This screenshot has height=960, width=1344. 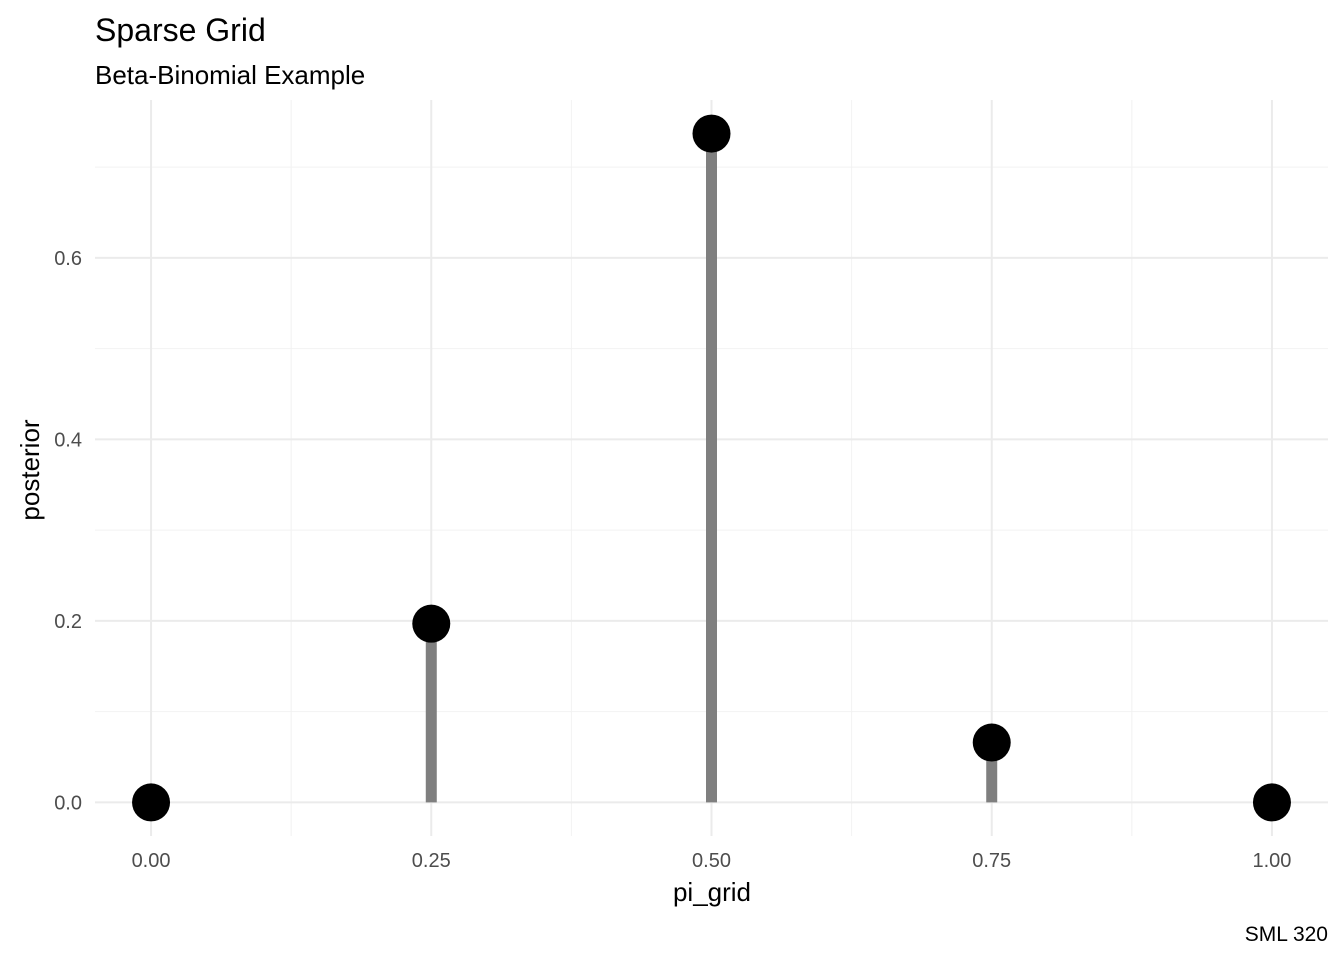 I want to click on chart-subtitle: Beta-Binomial Example, so click(x=230, y=75).